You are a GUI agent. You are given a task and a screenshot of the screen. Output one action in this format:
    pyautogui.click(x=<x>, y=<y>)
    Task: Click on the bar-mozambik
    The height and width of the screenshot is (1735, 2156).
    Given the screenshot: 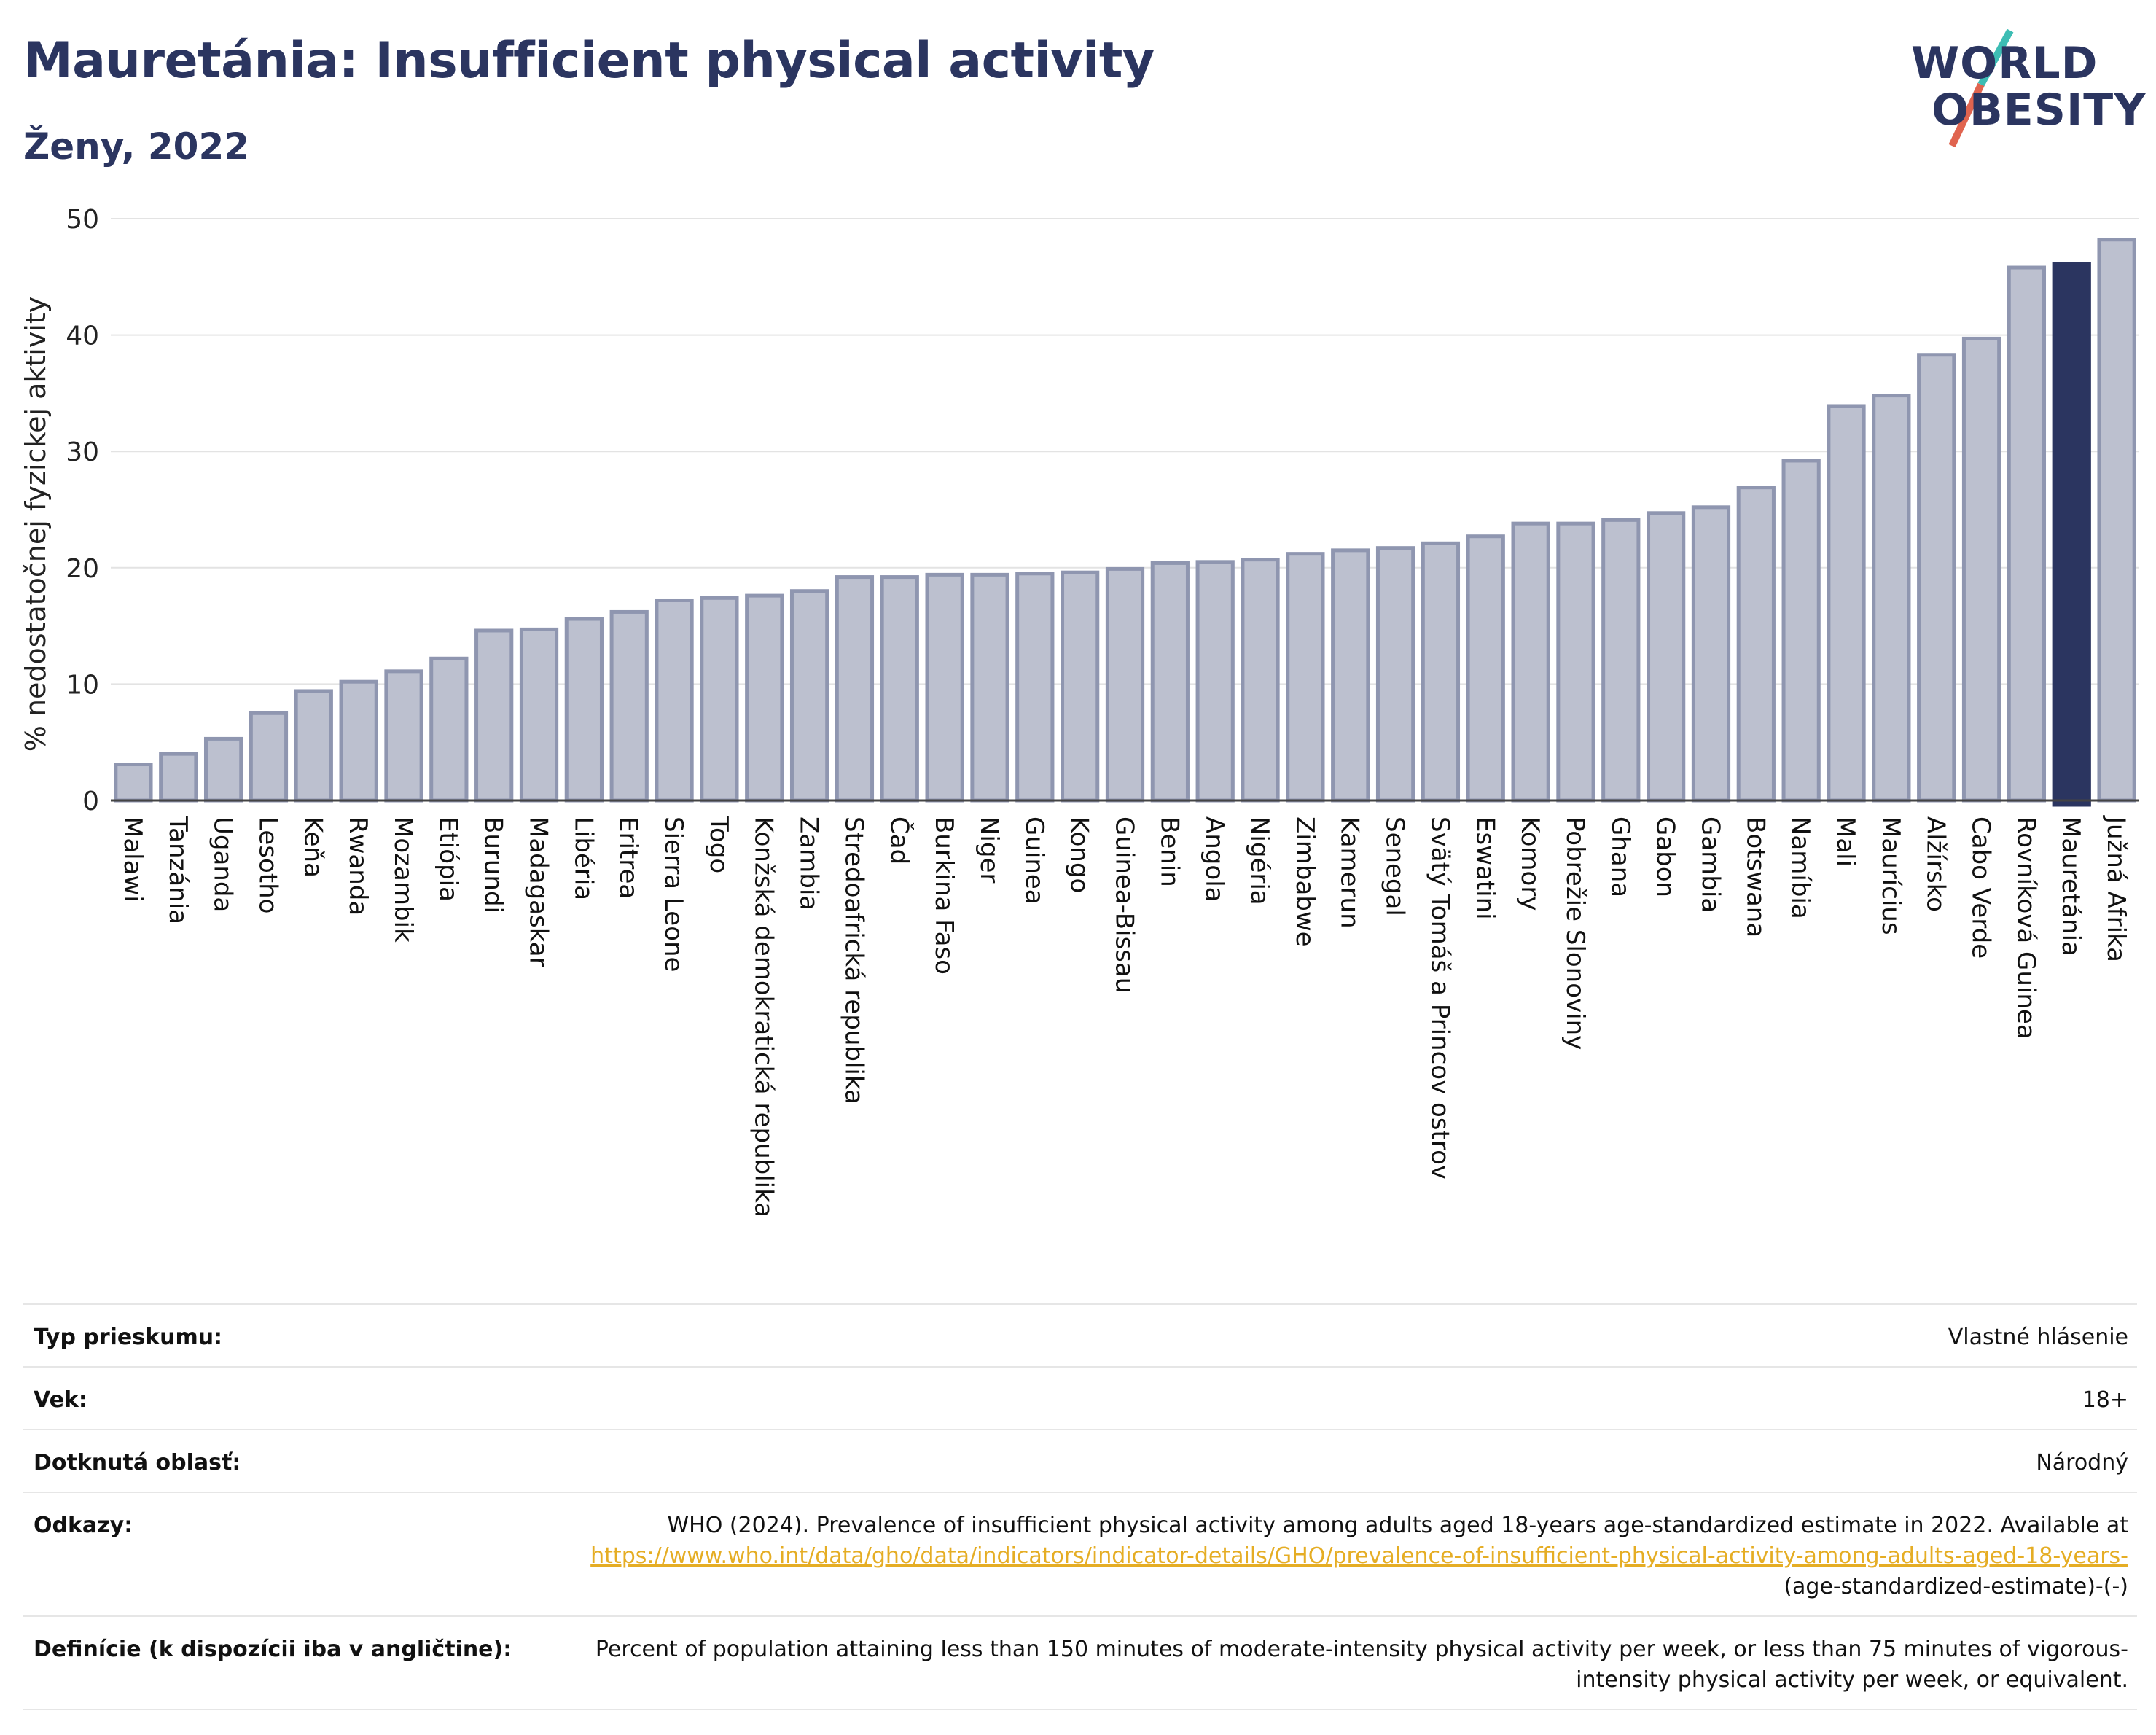 What is the action you would take?
    pyautogui.click(x=404, y=736)
    